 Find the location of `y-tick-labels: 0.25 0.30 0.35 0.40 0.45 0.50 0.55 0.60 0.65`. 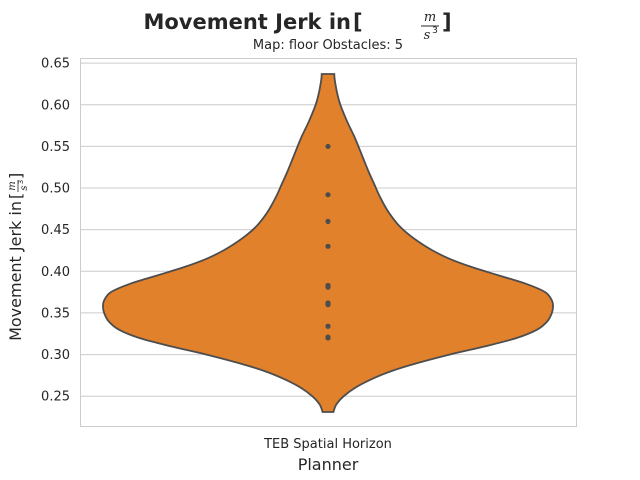

y-tick-labels: 0.25 0.30 0.35 0.40 0.45 0.50 0.55 0.60 0.65 is located at coordinates (55, 231).